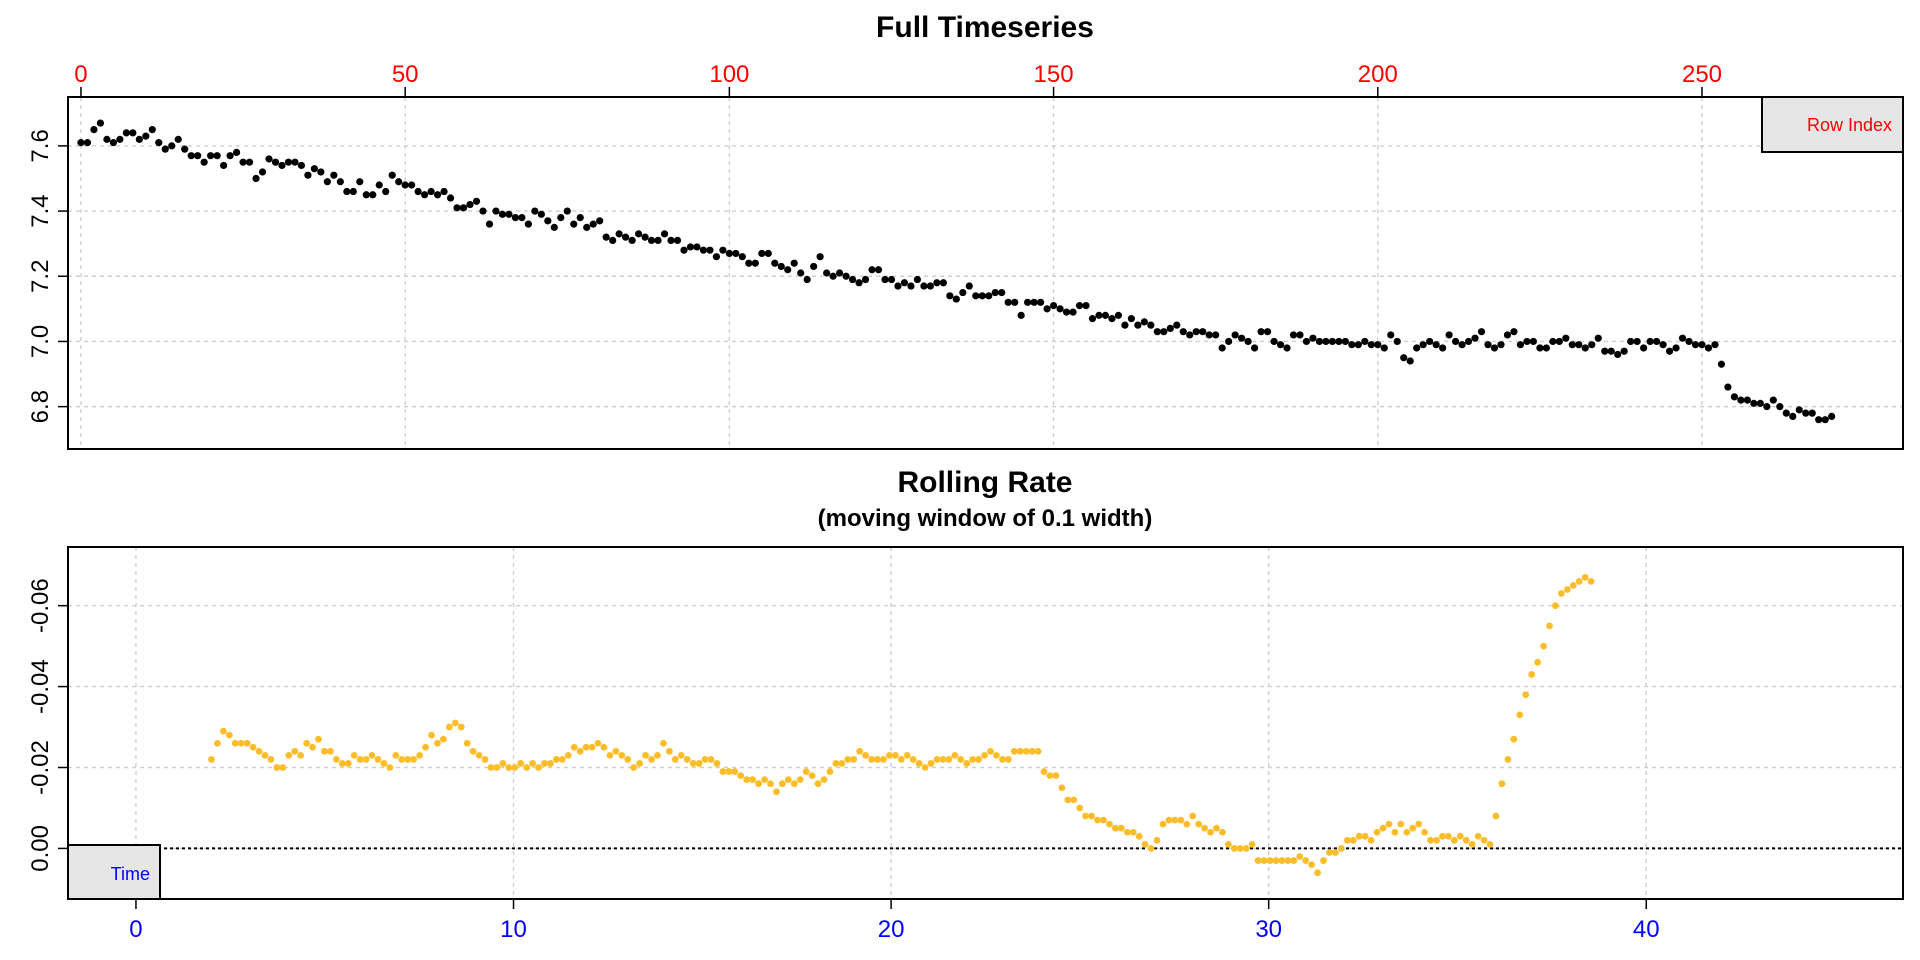 The height and width of the screenshot is (960, 1920). Describe the element at coordinates (80, 74) in the screenshot. I see `x-tick-label: 0` at that location.